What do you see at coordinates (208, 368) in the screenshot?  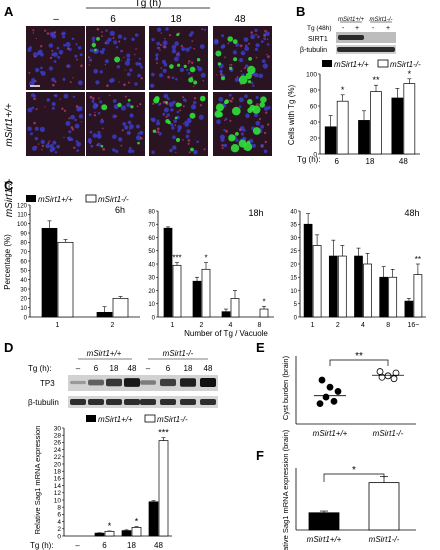 I see `blot-d-lane-label: 48` at bounding box center [208, 368].